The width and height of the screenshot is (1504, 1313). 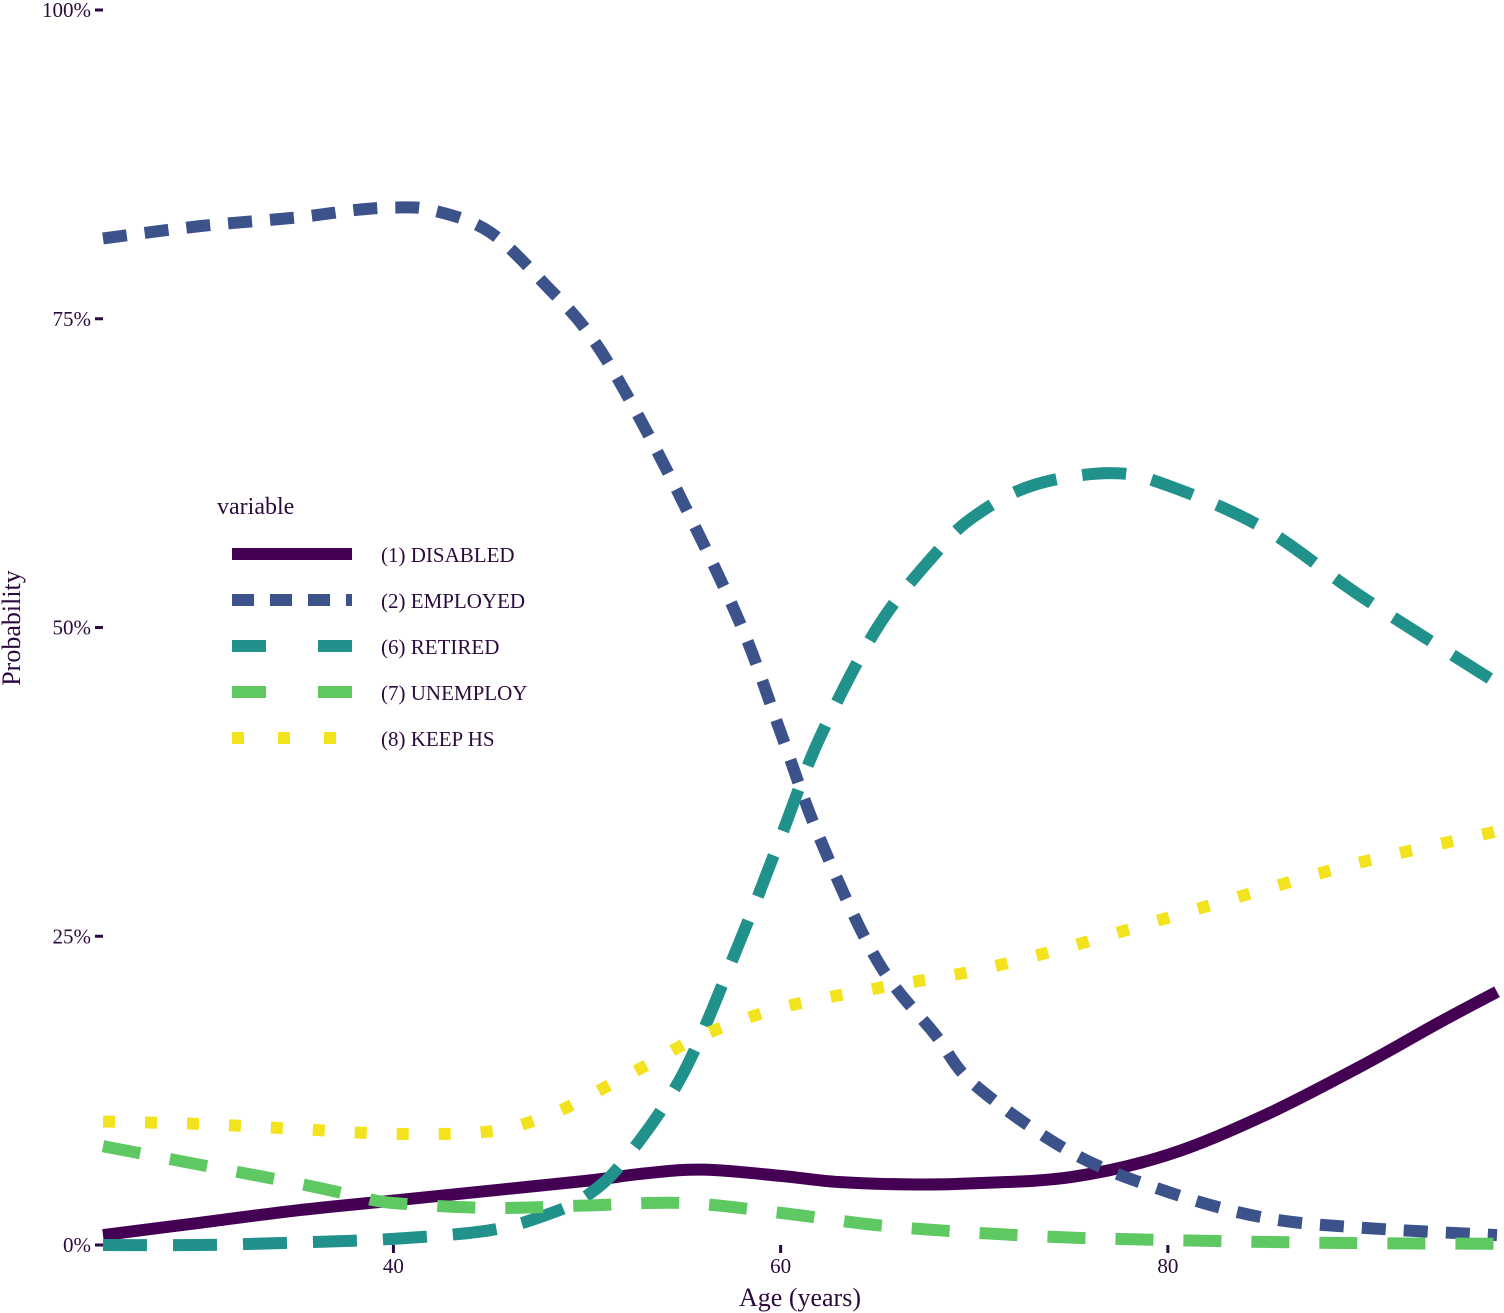 What do you see at coordinates (448, 555) in the screenshot?
I see `legend-label: (1) DISABLED` at bounding box center [448, 555].